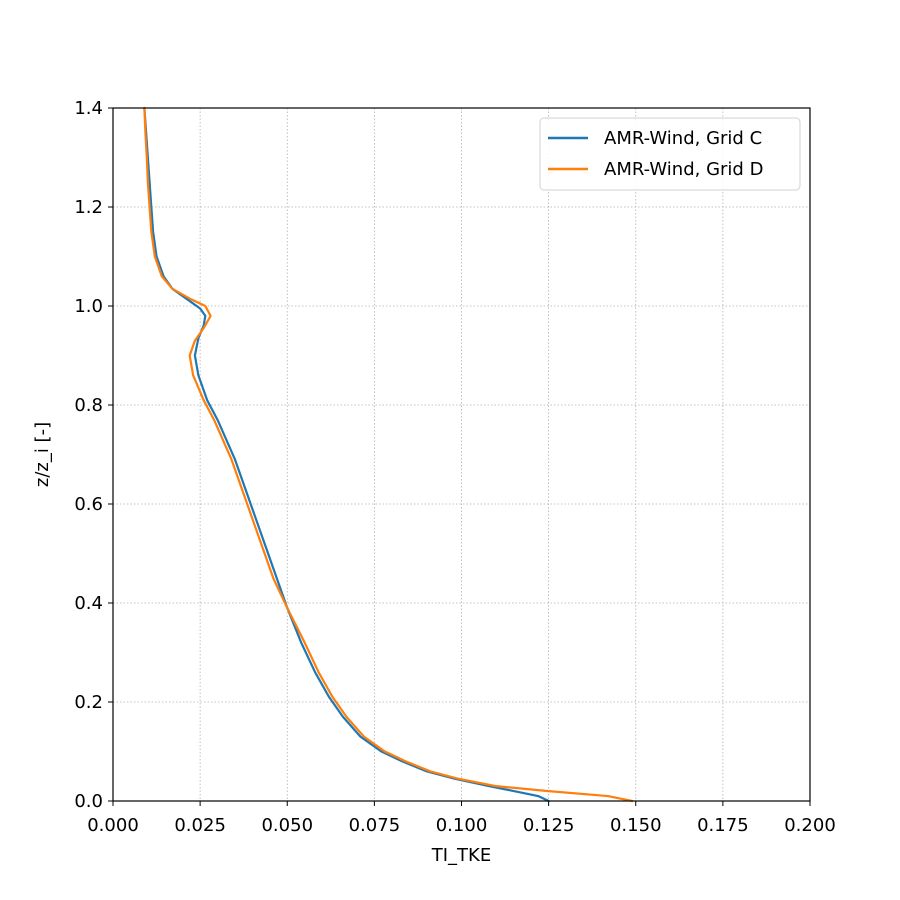  What do you see at coordinates (88, 108) in the screenshot?
I see `y-tick-label: 1.4` at bounding box center [88, 108].